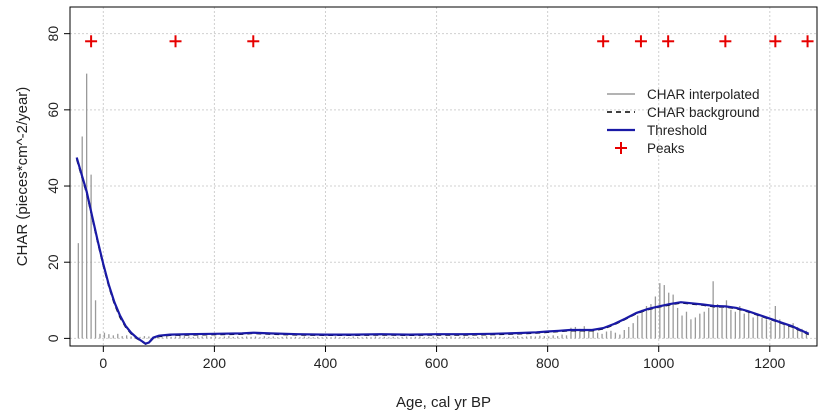  I want to click on x-tick-label: 400, so click(326, 363).